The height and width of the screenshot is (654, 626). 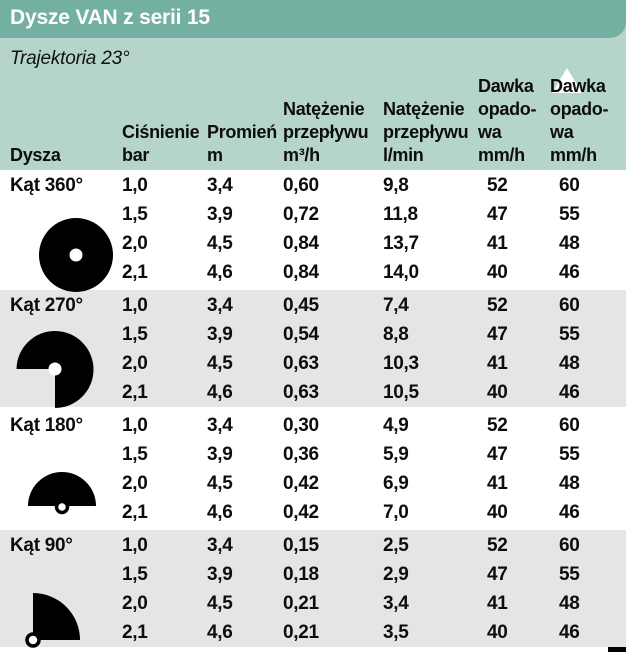 What do you see at coordinates (326, 132) in the screenshot?
I see `column-header-natezenie-m3h: Natężenie przepływu m³/h` at bounding box center [326, 132].